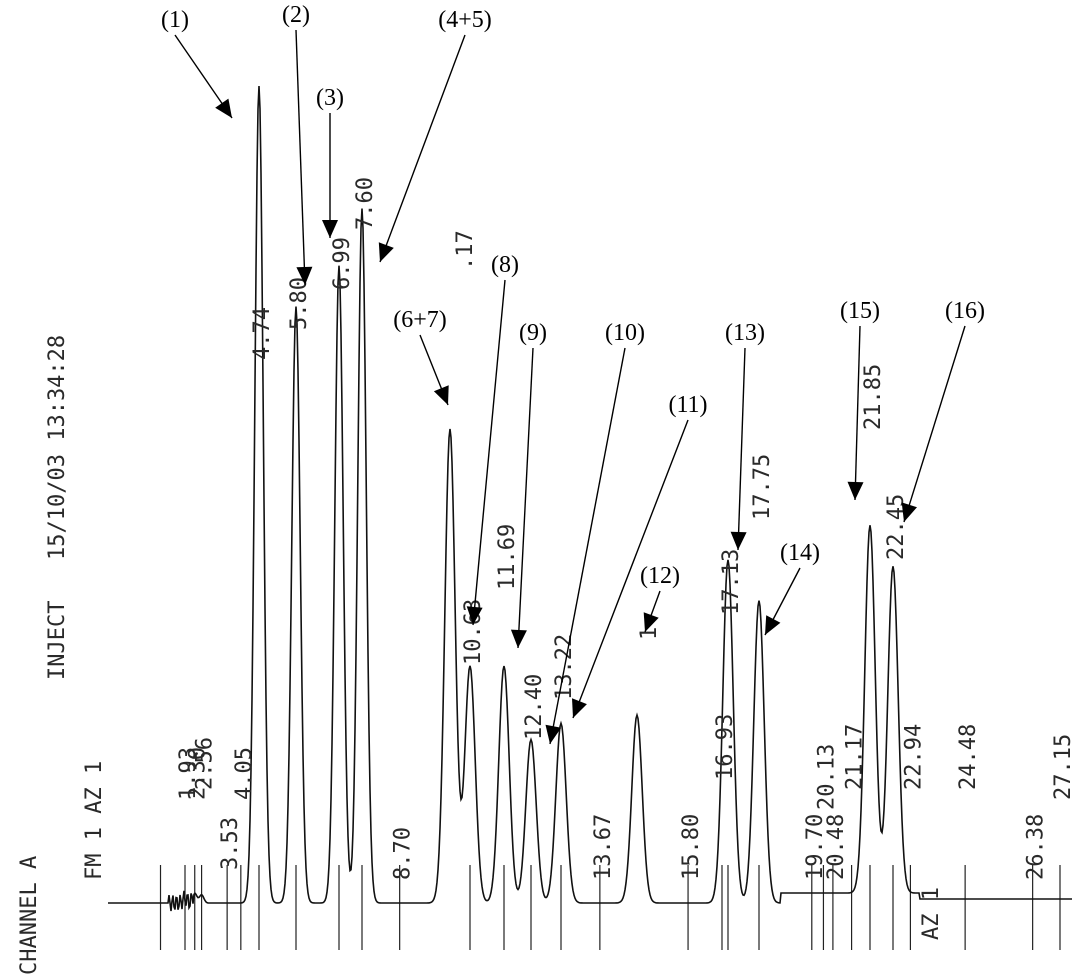 The height and width of the screenshot is (979, 1077). Describe the element at coordinates (342, 263) in the screenshot. I see `rt-label: 6.99` at that location.